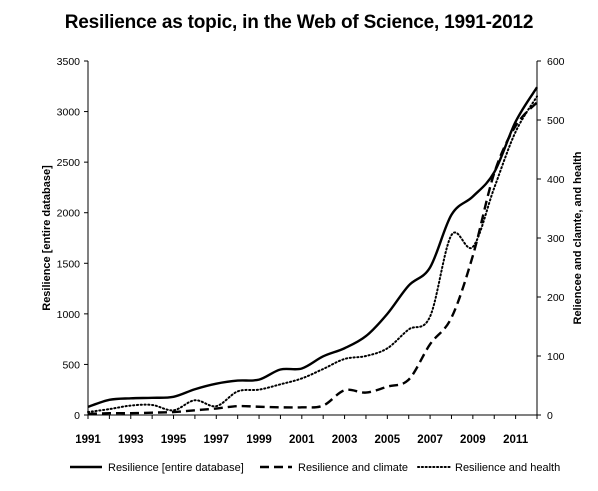 Image resolution: width=598 pixels, height=491 pixels. Describe the element at coordinates (578, 237) in the screenshot. I see `y2-axis-title: Reliencee and clamte, and health` at that location.